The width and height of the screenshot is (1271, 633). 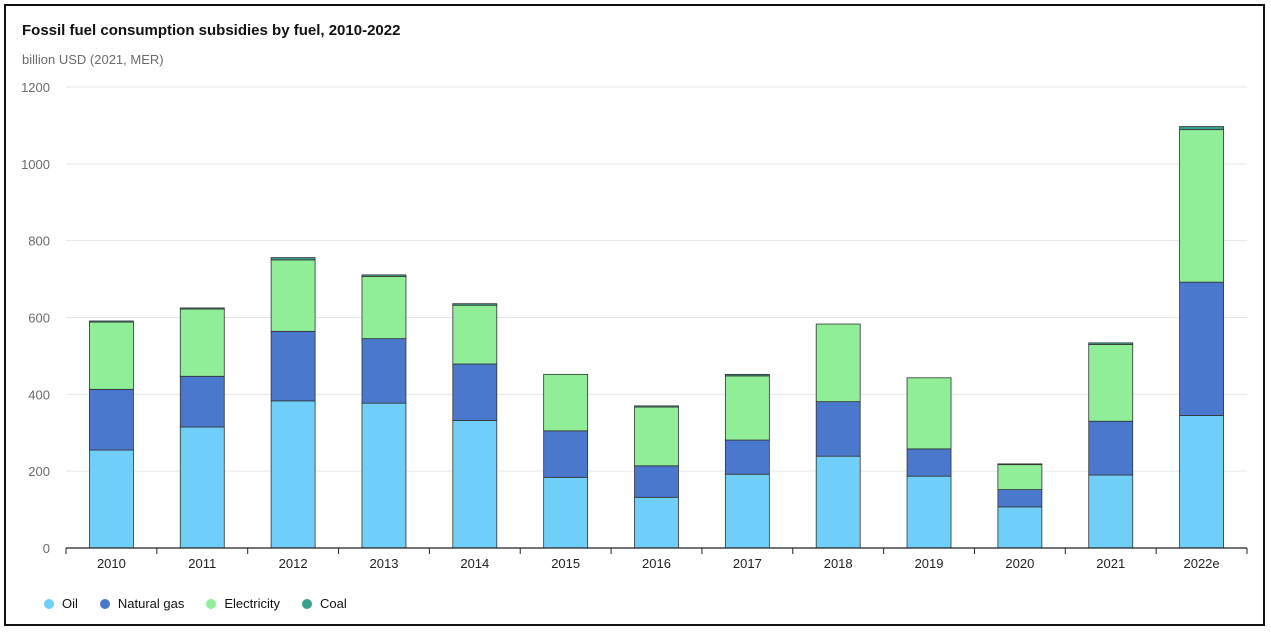 What do you see at coordinates (656, 522) in the screenshot?
I see `bar-2016-oil` at bounding box center [656, 522].